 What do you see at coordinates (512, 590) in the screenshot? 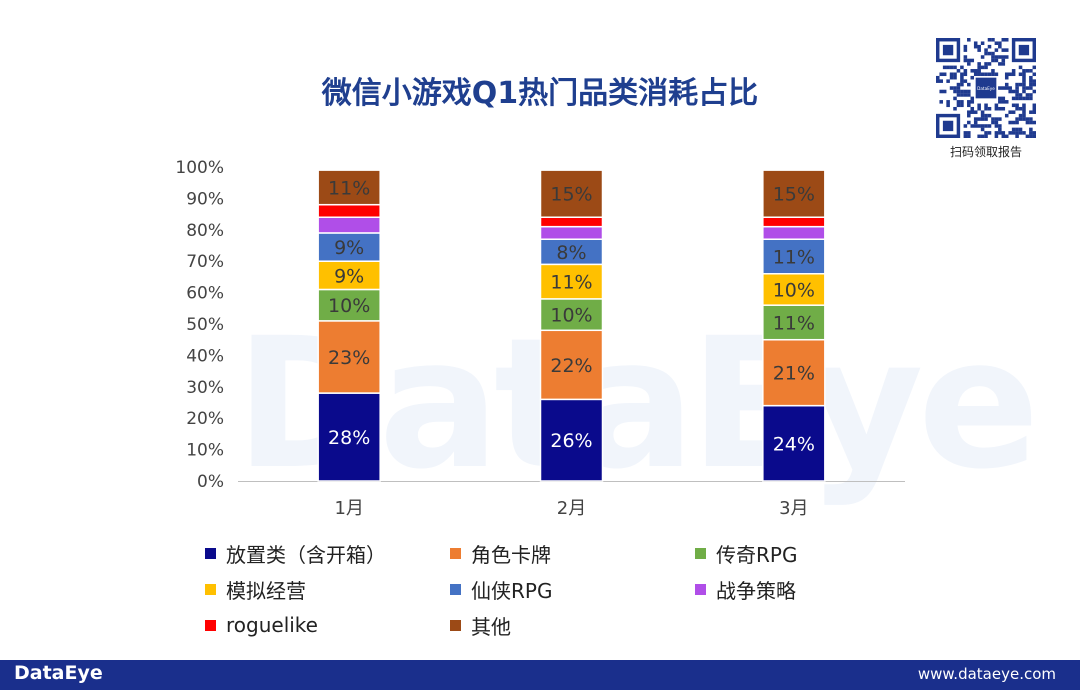
I see `legend-label: 仙侠RPG` at bounding box center [512, 590].